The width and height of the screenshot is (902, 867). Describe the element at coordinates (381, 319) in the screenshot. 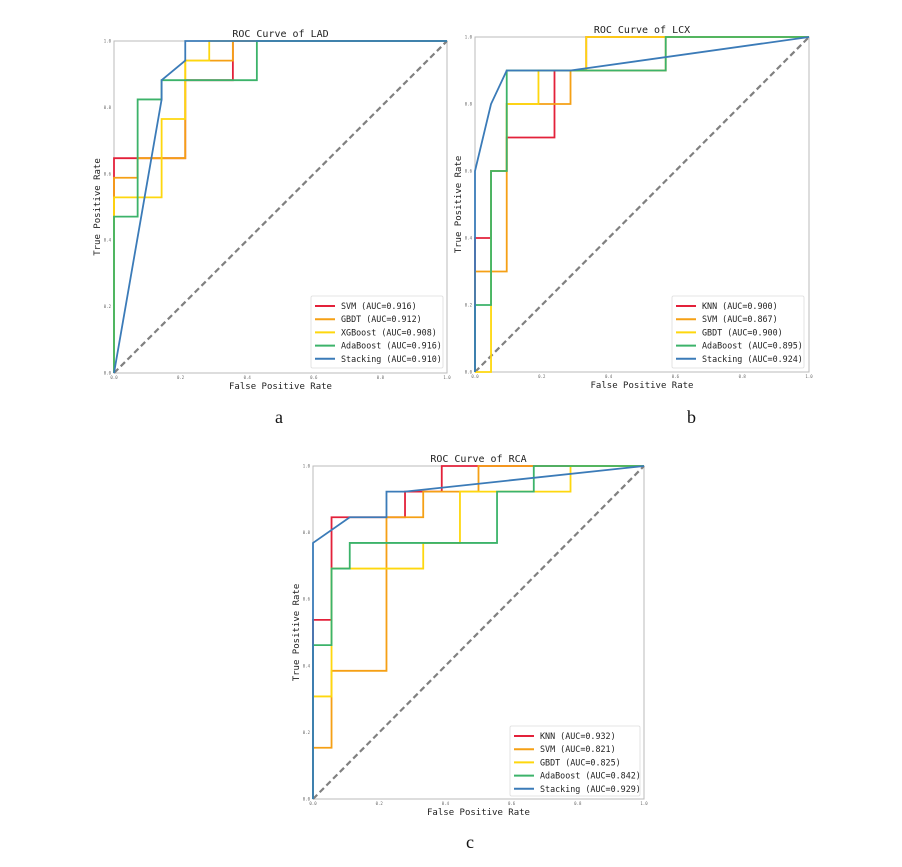

I see `legend-entry-gbdt: GBDT (AUC=0.912)` at that location.